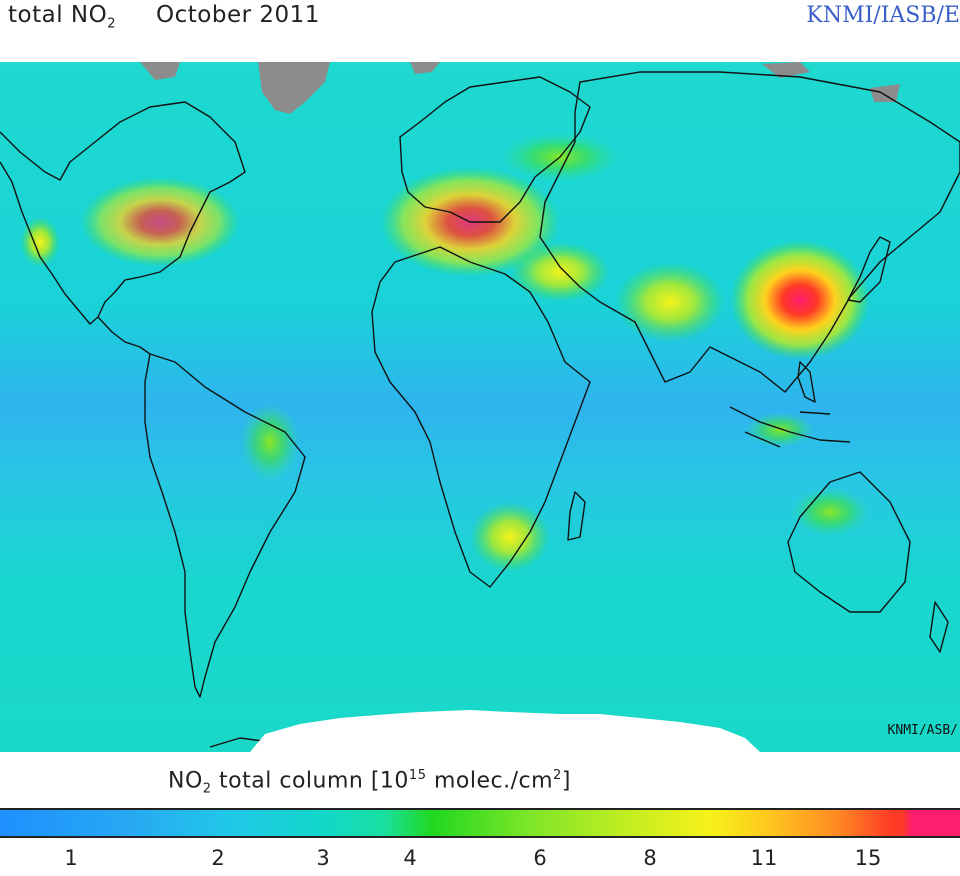 This screenshot has height=876, width=960. Describe the element at coordinates (786, 70) in the screenshot. I see `missing-siberia` at that location.